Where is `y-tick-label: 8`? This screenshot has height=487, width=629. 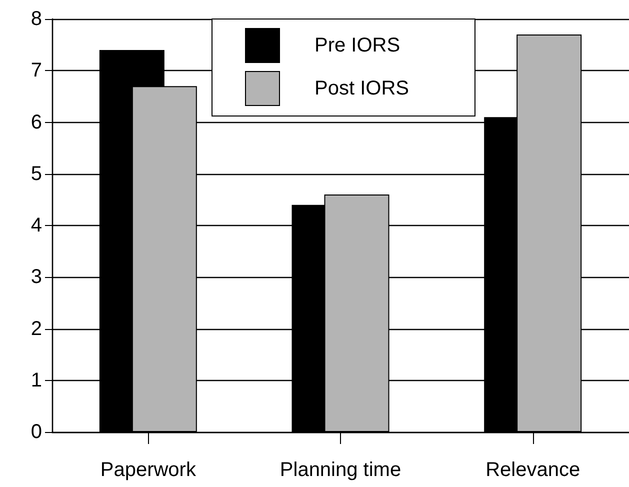 y-tick-label: 8 is located at coordinates (36, 19).